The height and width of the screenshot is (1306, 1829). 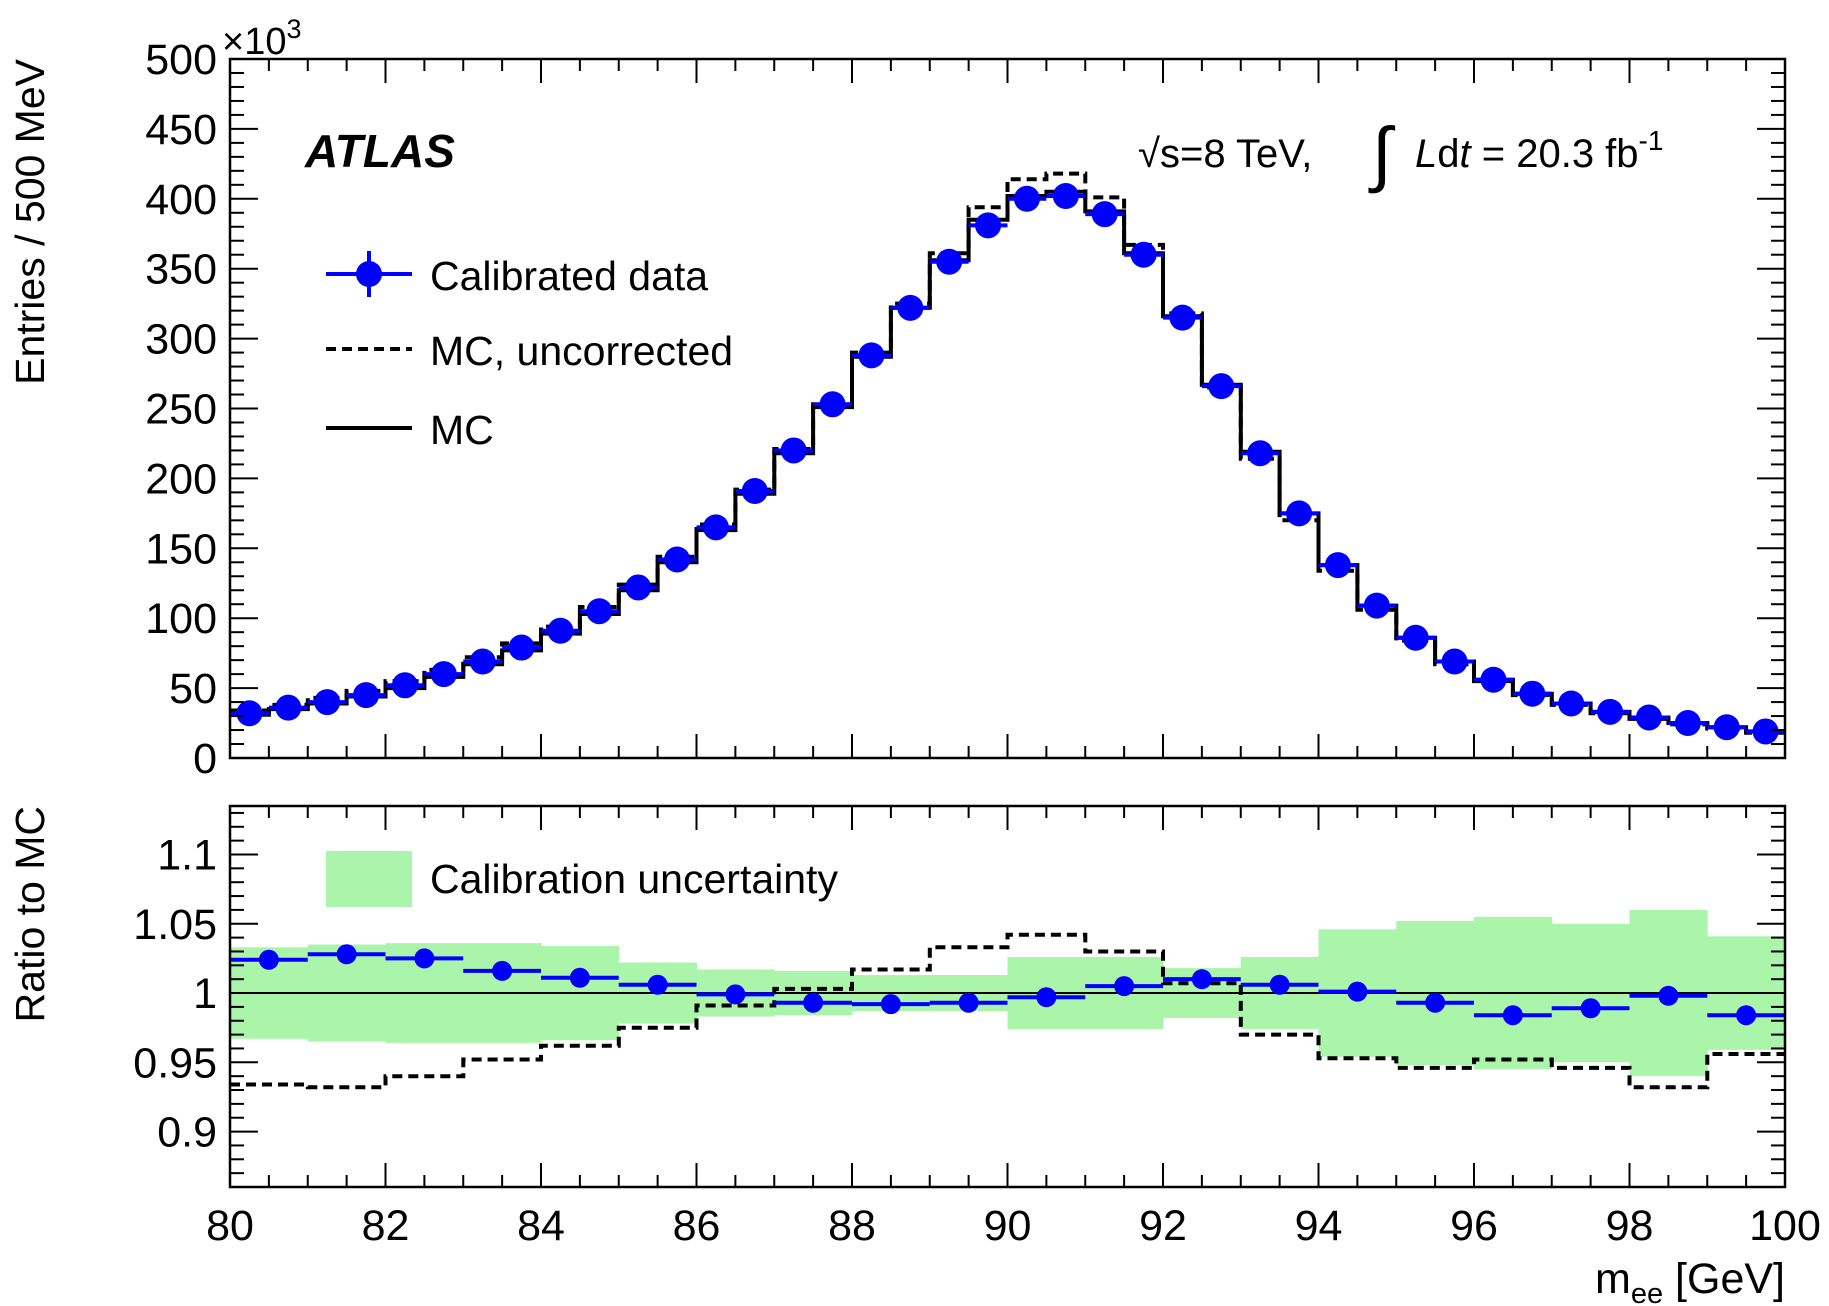 I want to click on x-tick-label: 88, so click(x=852, y=1226).